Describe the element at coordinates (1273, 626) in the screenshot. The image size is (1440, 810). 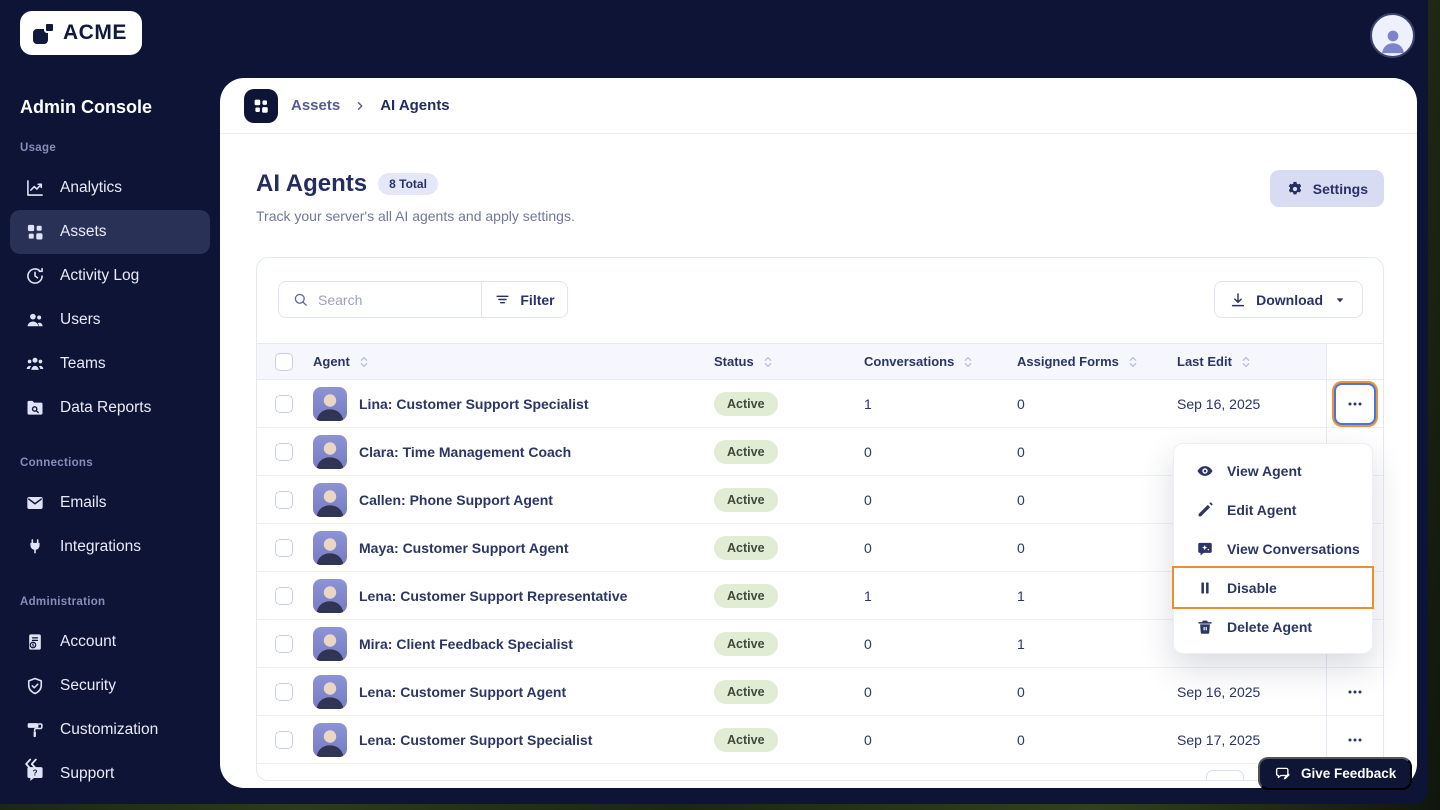
I see `menu-item-delete-agent: Delete Agent` at that location.